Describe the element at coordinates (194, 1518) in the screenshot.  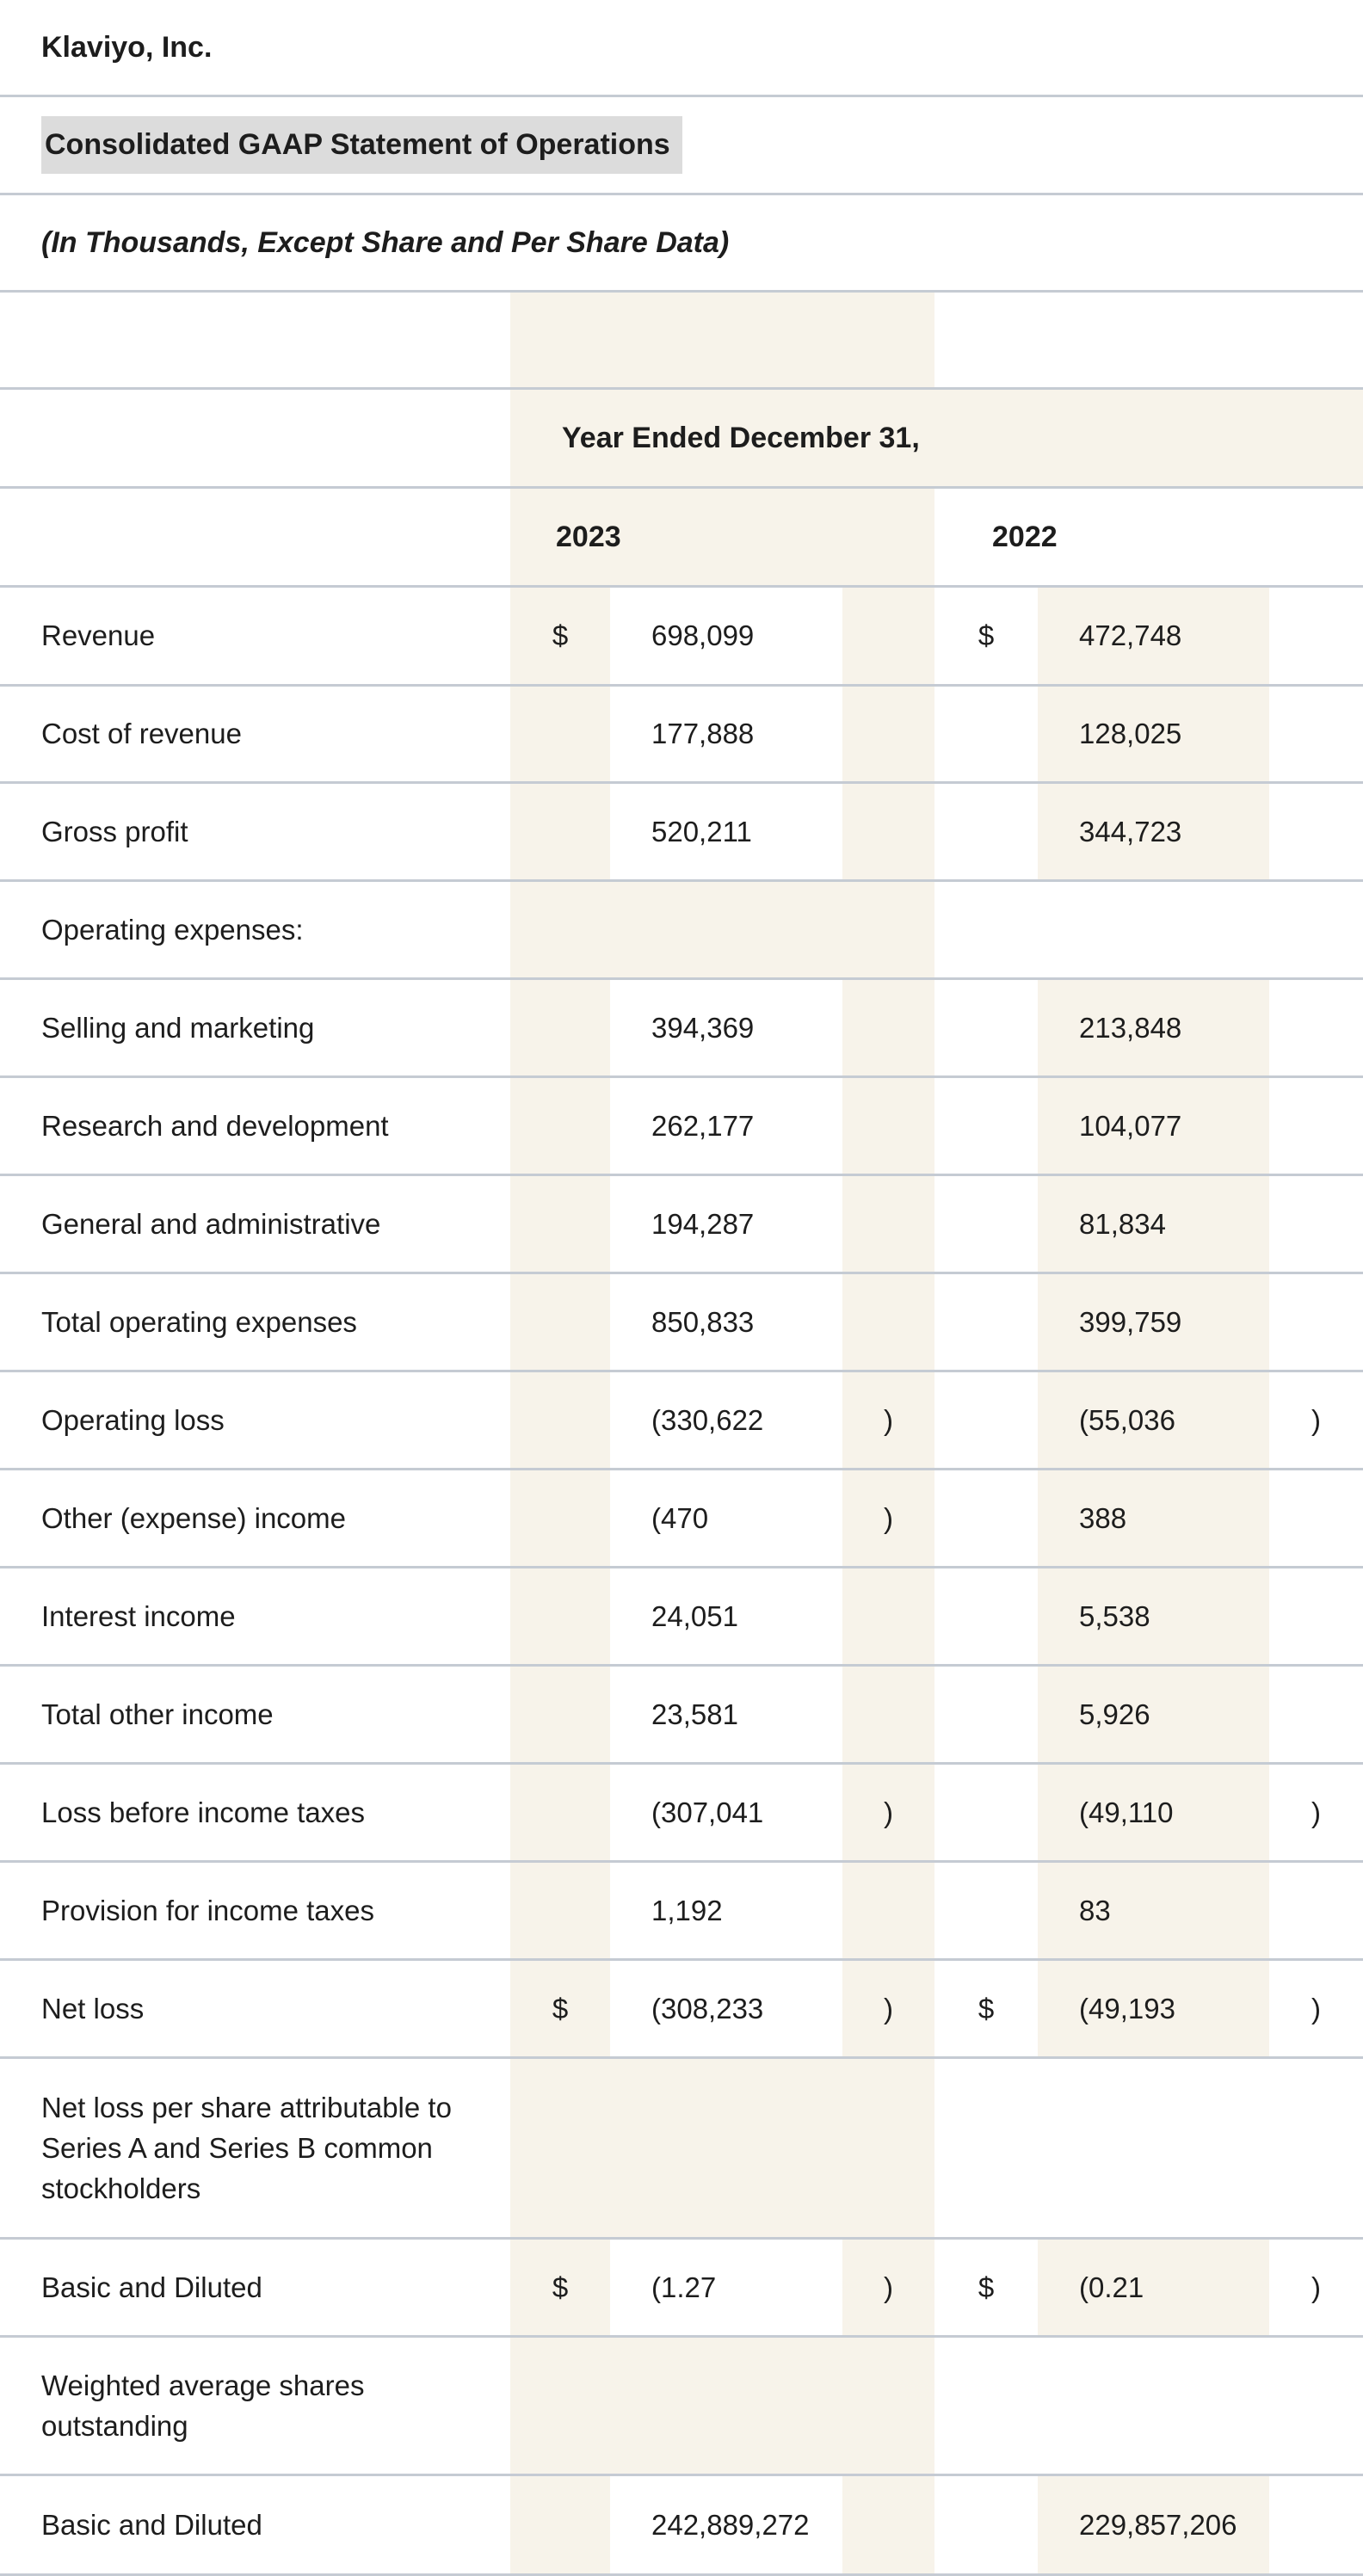
I see `row-label: Other (expense) income` at that location.